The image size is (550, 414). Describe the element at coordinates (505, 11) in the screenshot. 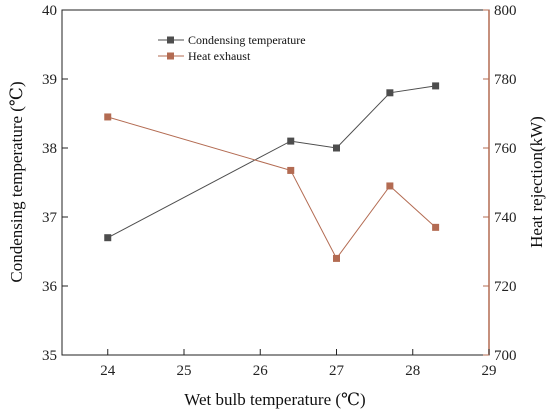

I see `y-right-tick-label-5: 800` at that location.